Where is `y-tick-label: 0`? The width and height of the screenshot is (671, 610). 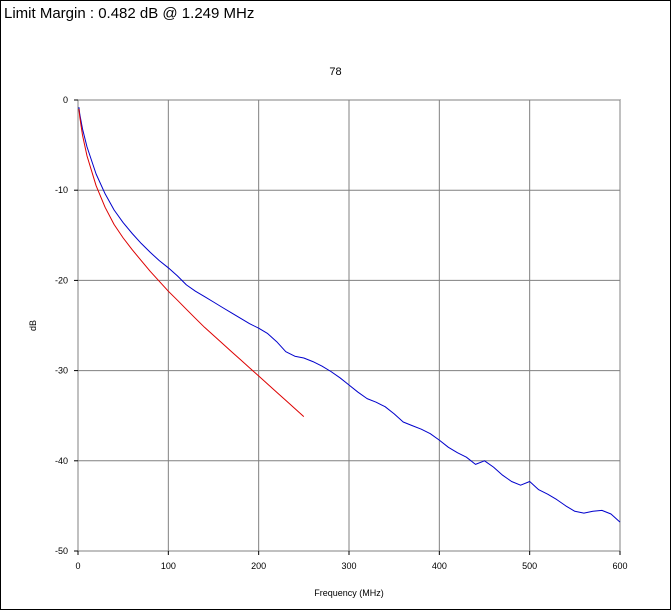
y-tick-label: 0 is located at coordinates (65, 100).